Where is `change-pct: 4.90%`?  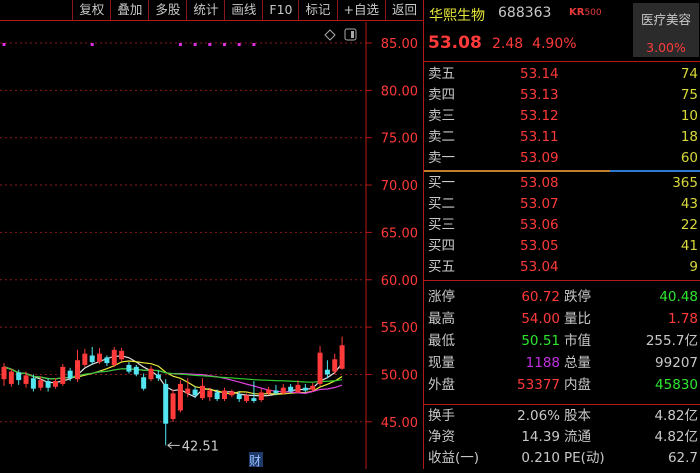
change-pct: 4.90% is located at coordinates (554, 44).